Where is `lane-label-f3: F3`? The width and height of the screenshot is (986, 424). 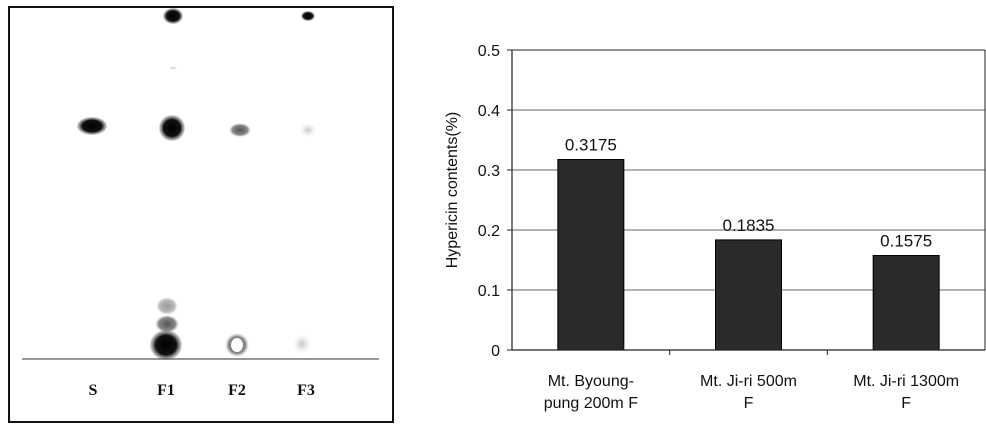
lane-label-f3: F3 is located at coordinates (306, 390).